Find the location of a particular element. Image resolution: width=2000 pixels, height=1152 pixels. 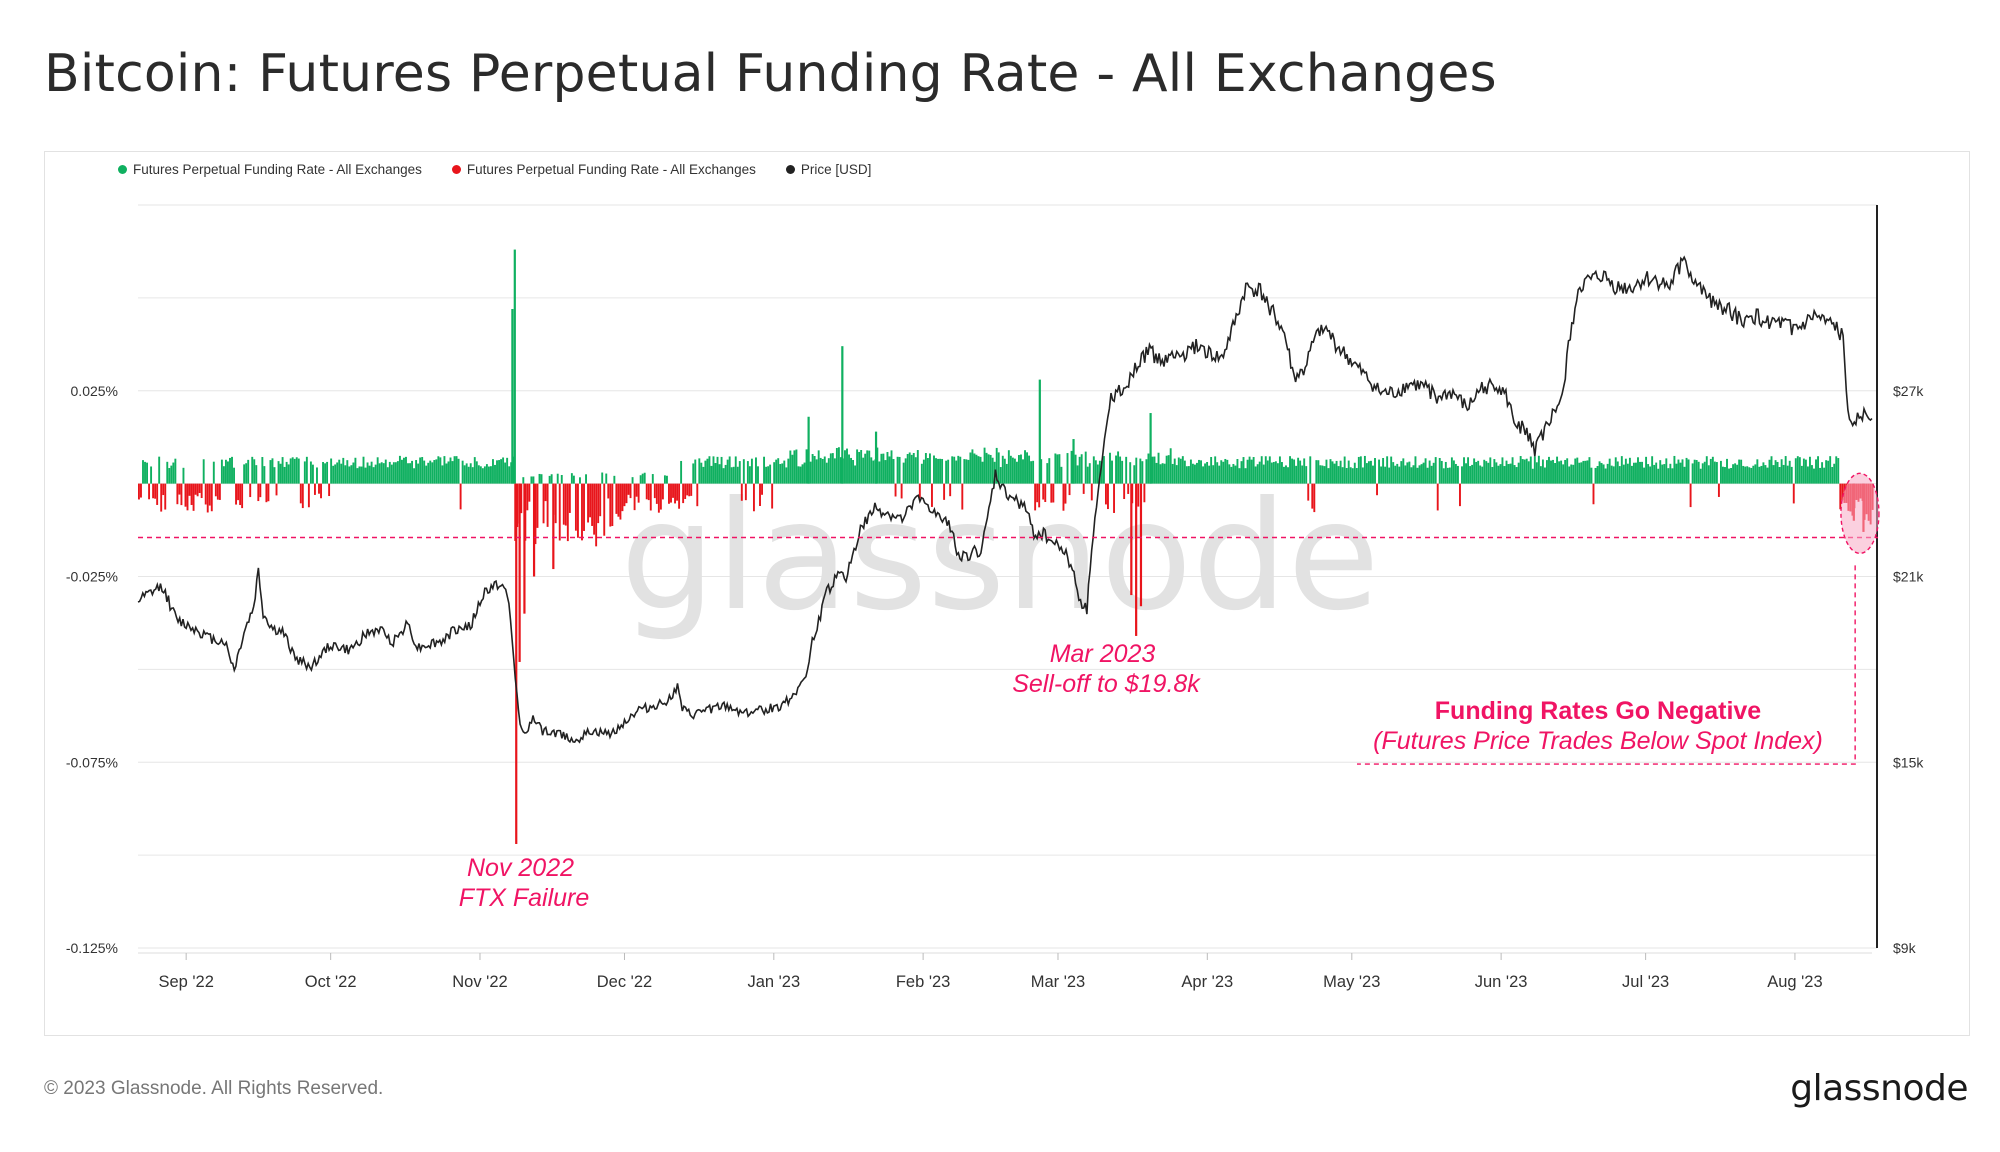

x-tick-label: May '23 is located at coordinates (1351, 982).